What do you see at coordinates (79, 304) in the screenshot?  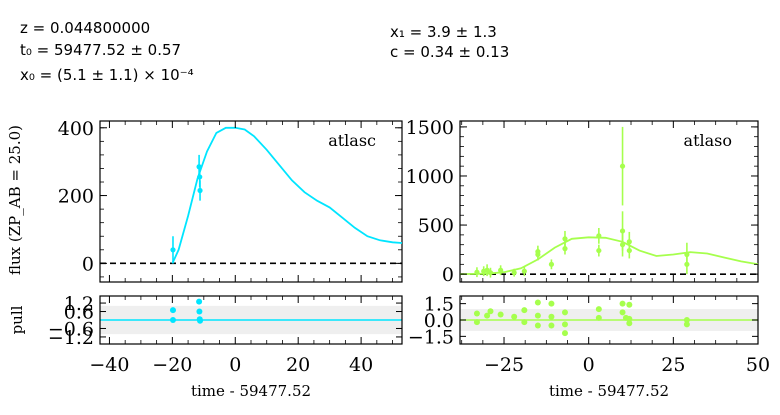 I see `pull-y-tick-label: 1.2` at bounding box center [79, 304].